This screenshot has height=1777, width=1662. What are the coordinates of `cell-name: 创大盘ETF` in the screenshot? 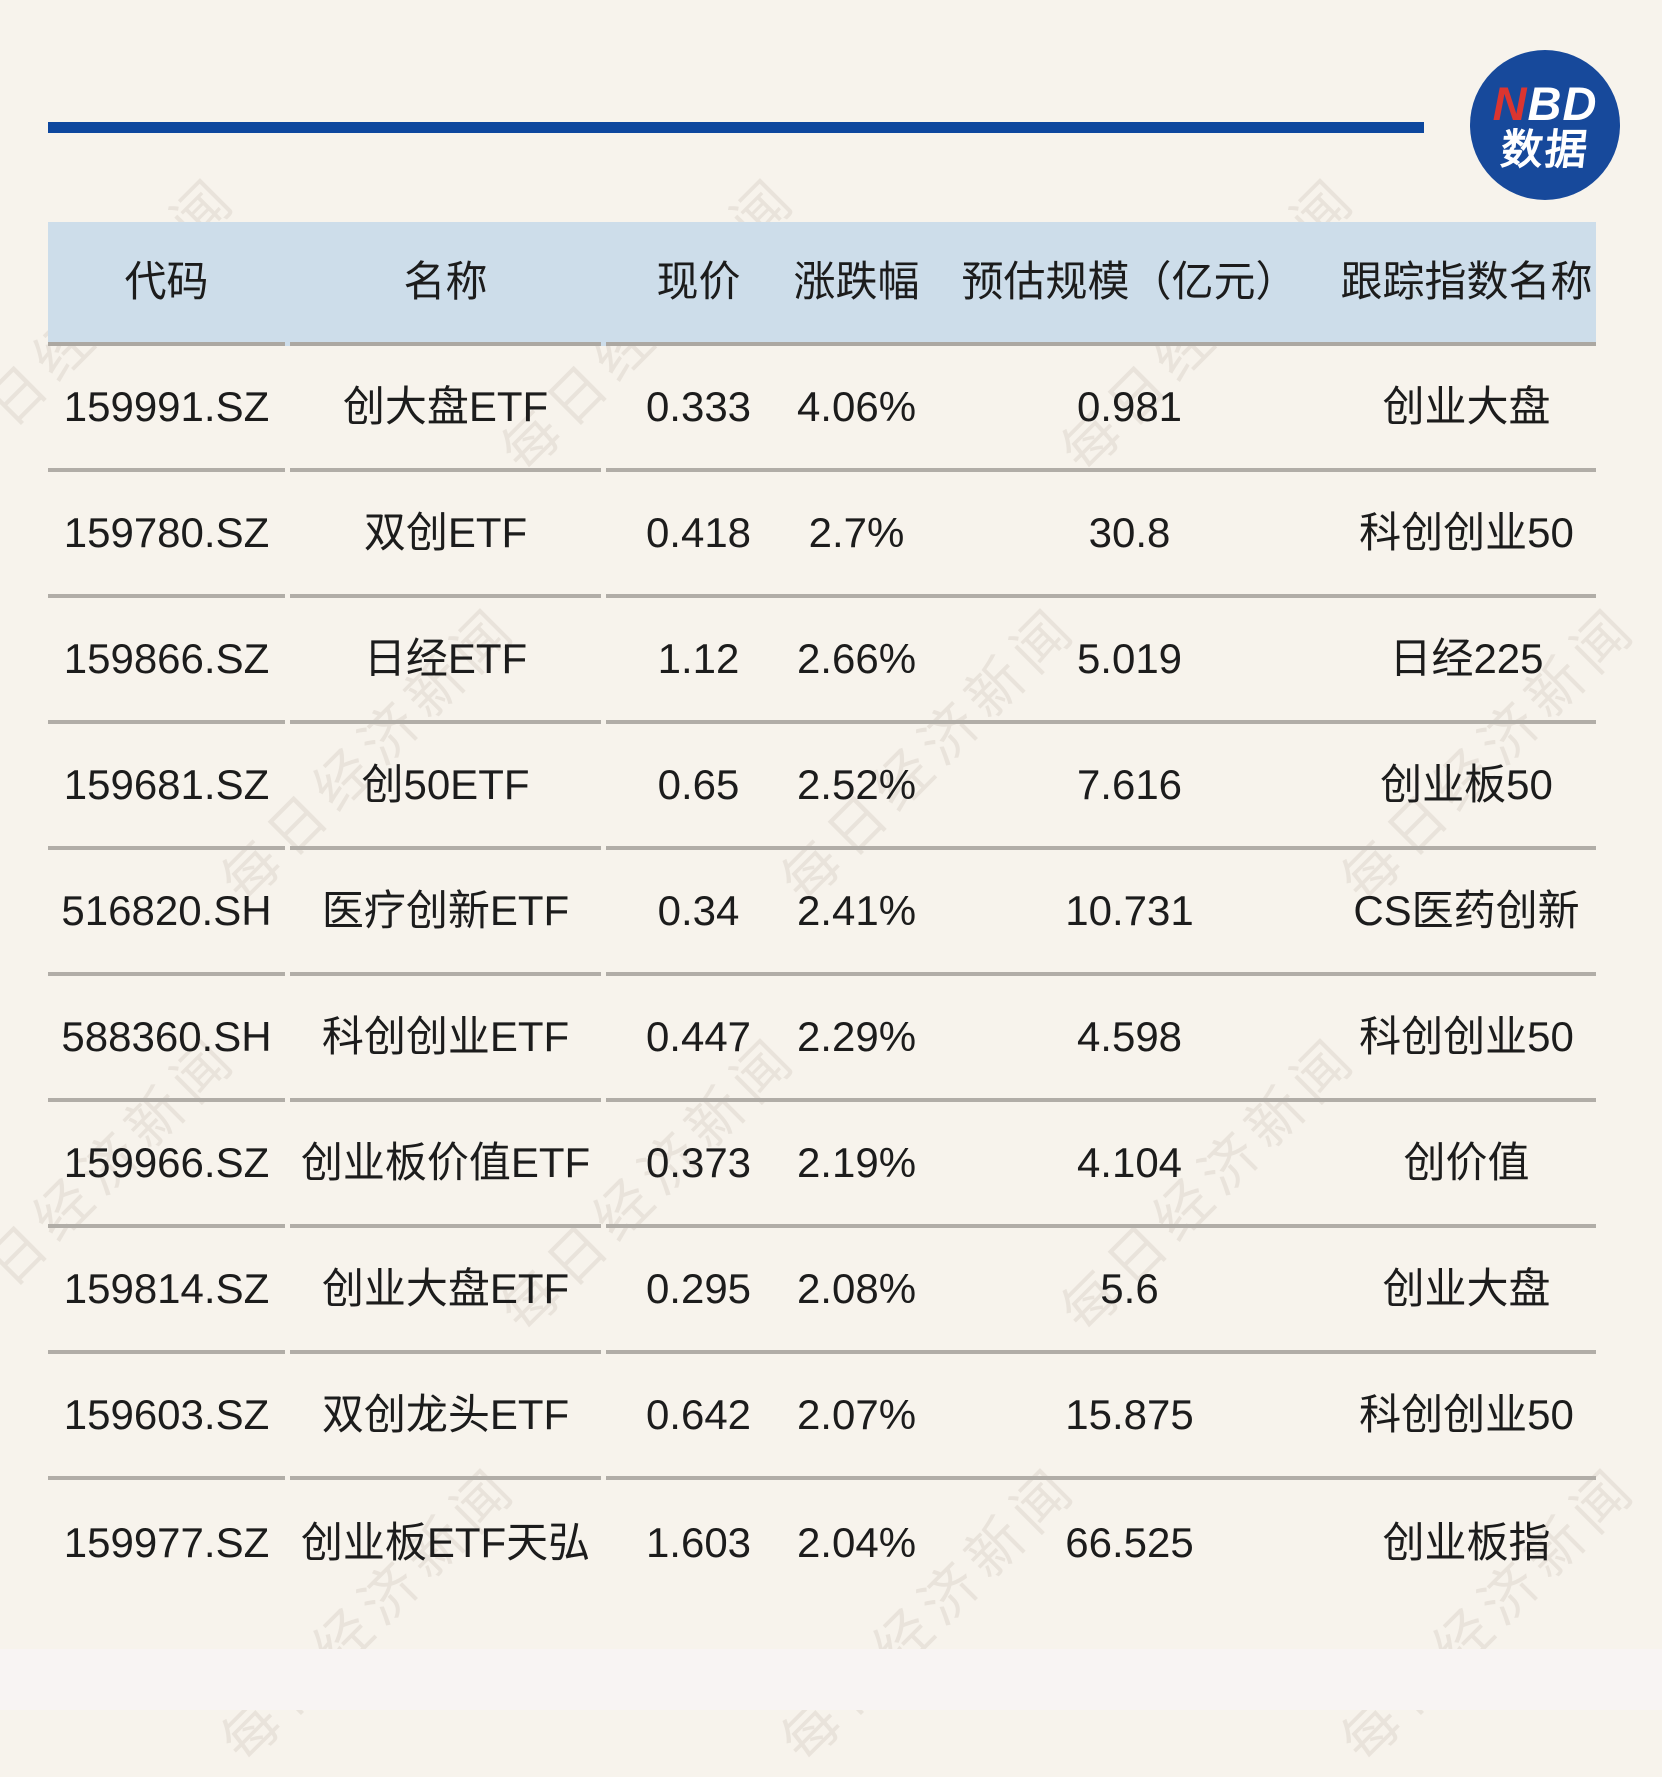 It's located at (445, 409).